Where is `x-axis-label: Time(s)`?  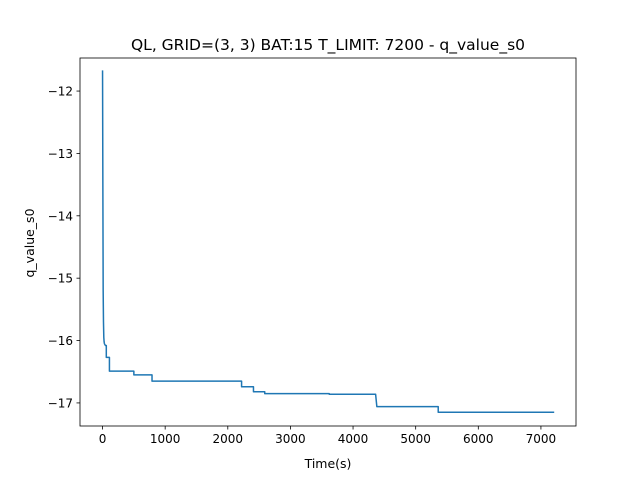
x-axis-label: Time(s) is located at coordinates (328, 463).